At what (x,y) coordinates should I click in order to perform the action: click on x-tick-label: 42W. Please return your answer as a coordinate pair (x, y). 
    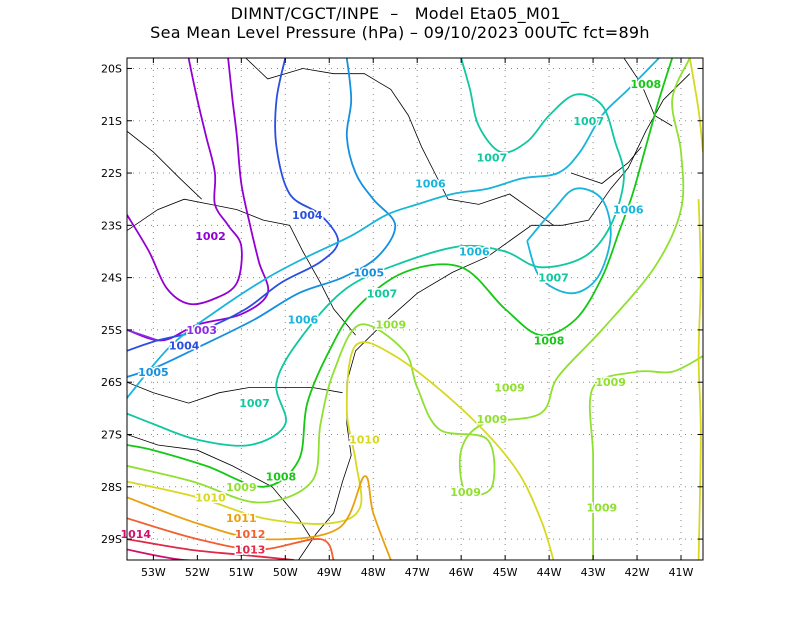
    Looking at the image, I should click on (637, 572).